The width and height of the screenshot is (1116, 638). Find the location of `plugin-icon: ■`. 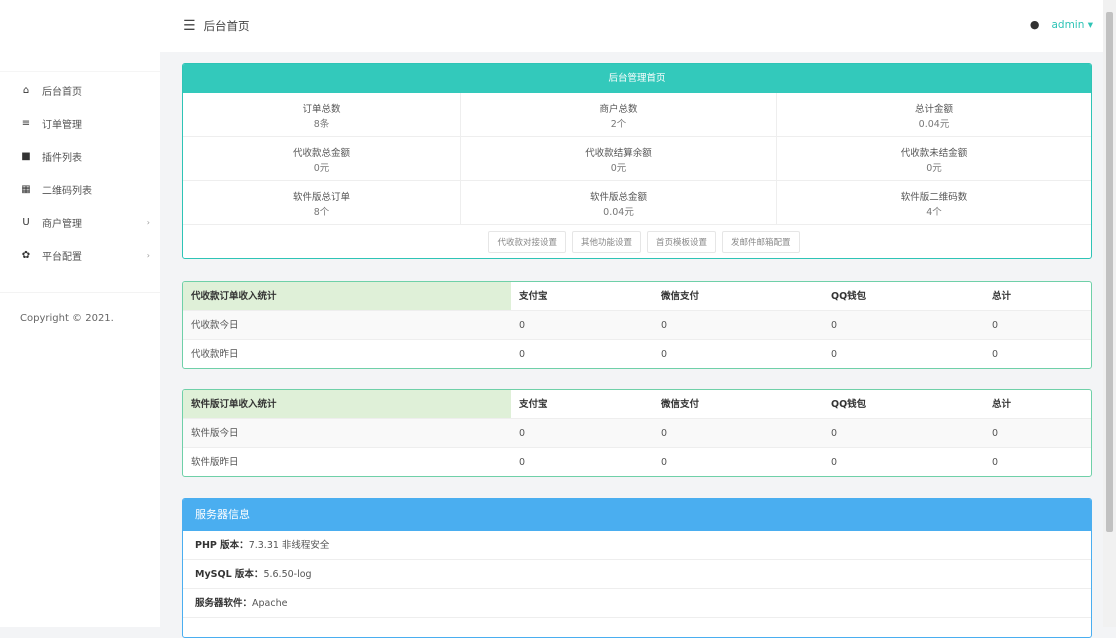

plugin-icon: ■ is located at coordinates (26, 156).